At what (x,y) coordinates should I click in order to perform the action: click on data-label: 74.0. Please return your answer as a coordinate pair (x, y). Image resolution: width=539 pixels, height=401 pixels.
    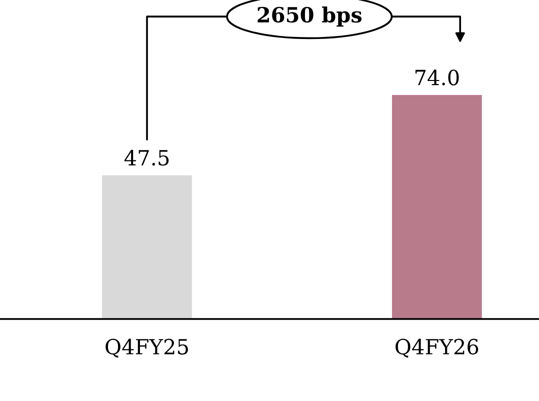
    Looking at the image, I should click on (437, 78).